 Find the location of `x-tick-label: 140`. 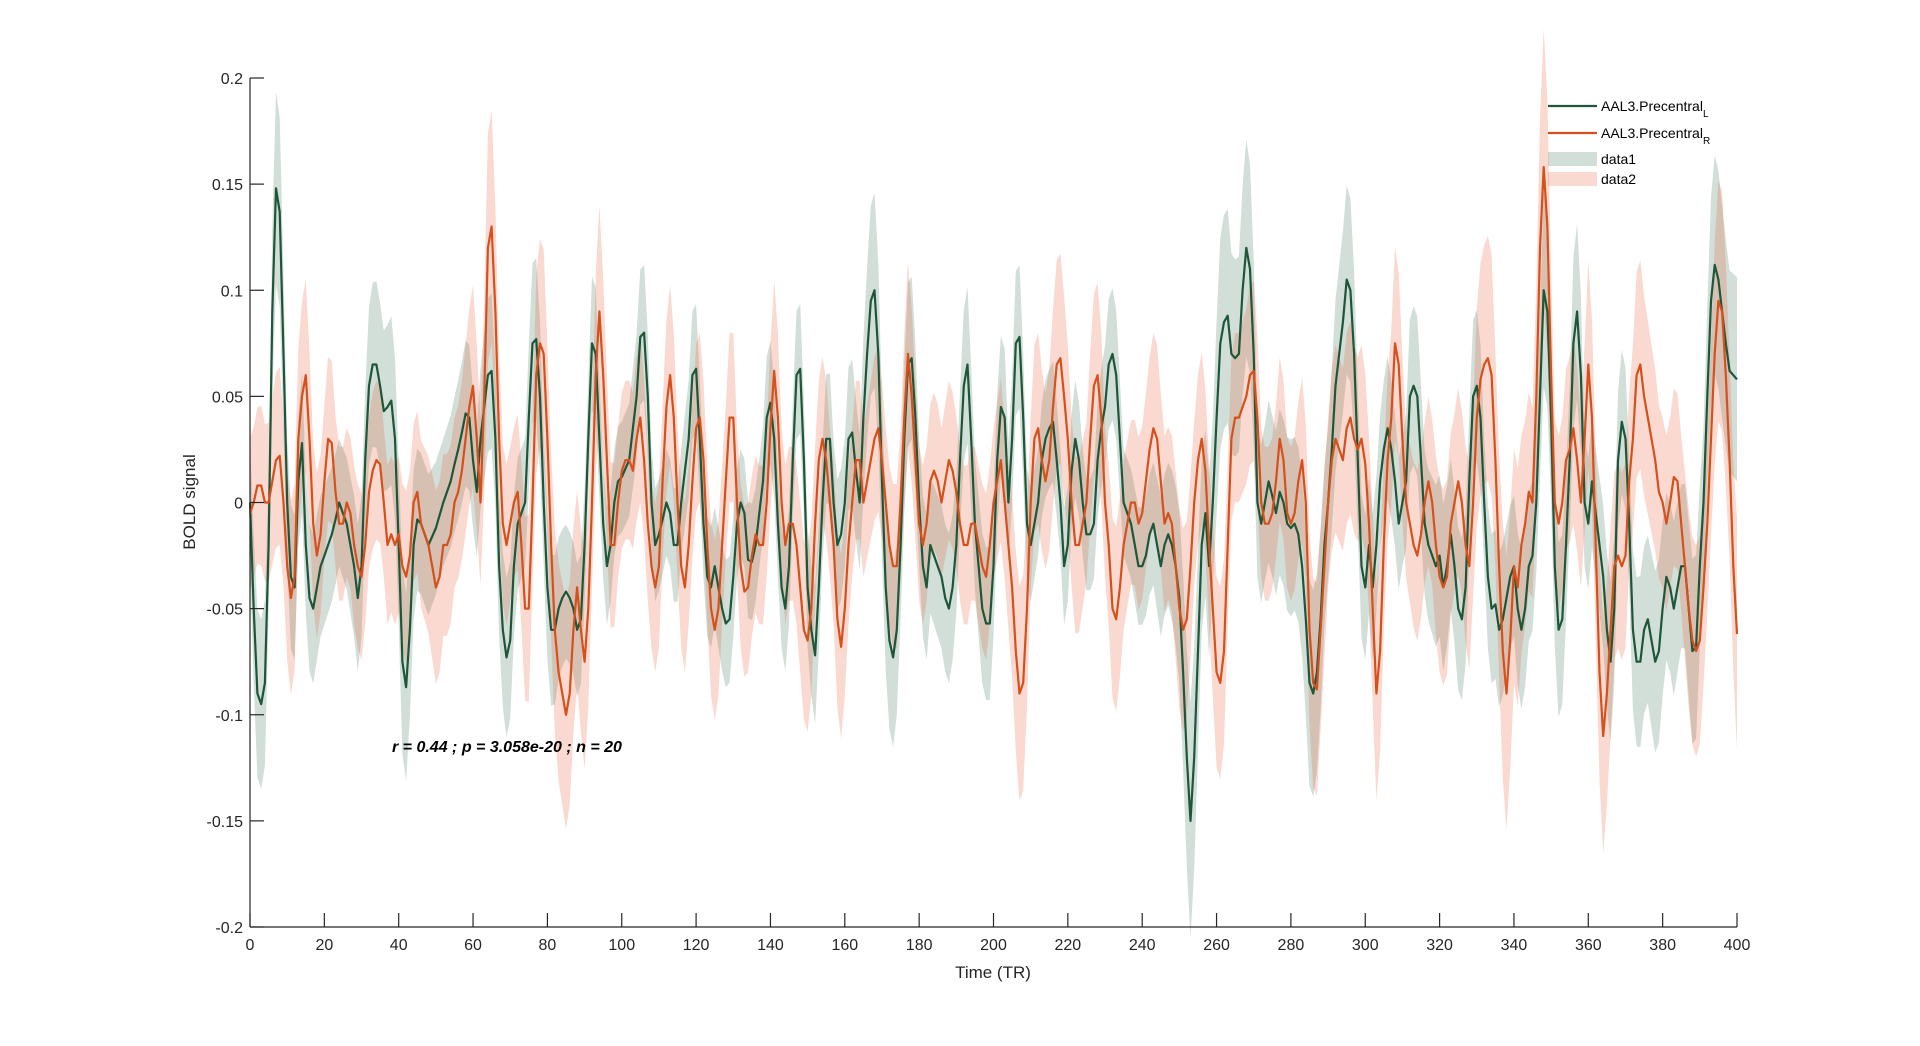

x-tick-label: 140 is located at coordinates (770, 945).